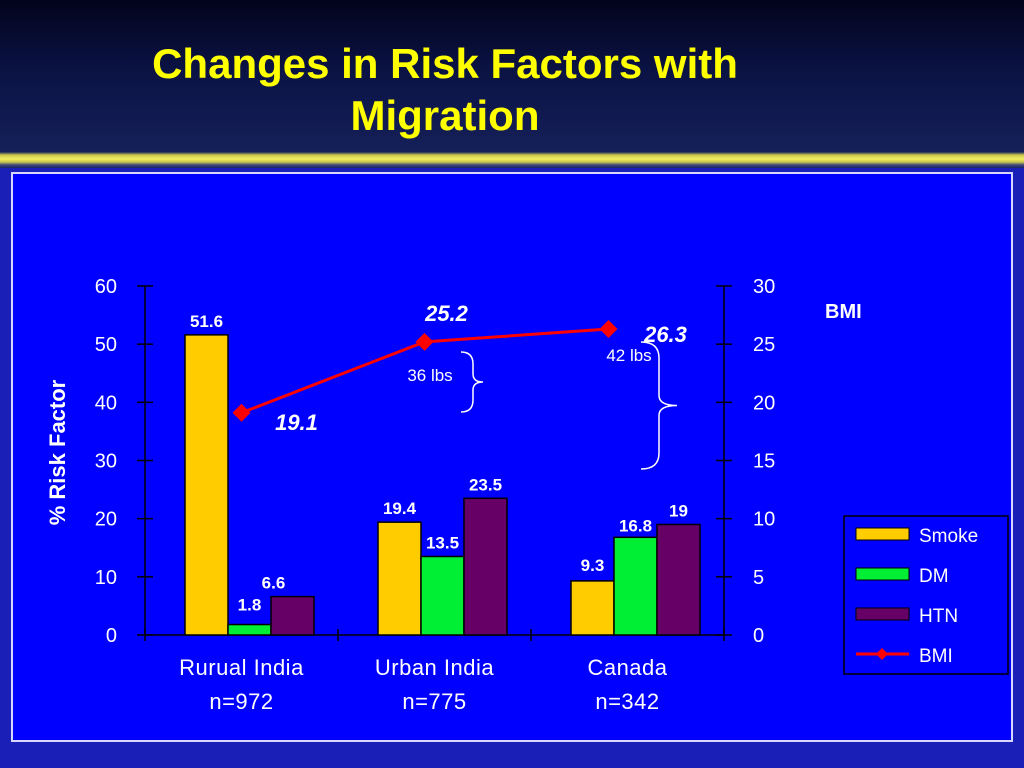 This screenshot has width=1024, height=768. Describe the element at coordinates (764, 403) in the screenshot. I see `y2-tick-label: 20` at that location.